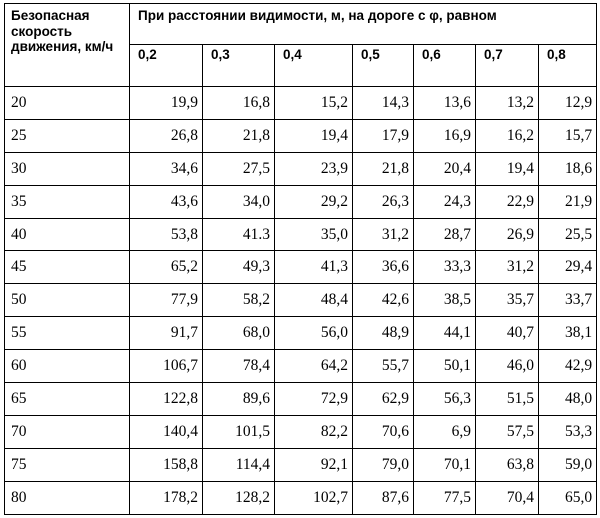  What do you see at coordinates (383, 168) in the screenshot?
I see `distance-cell: 21,8` at bounding box center [383, 168].